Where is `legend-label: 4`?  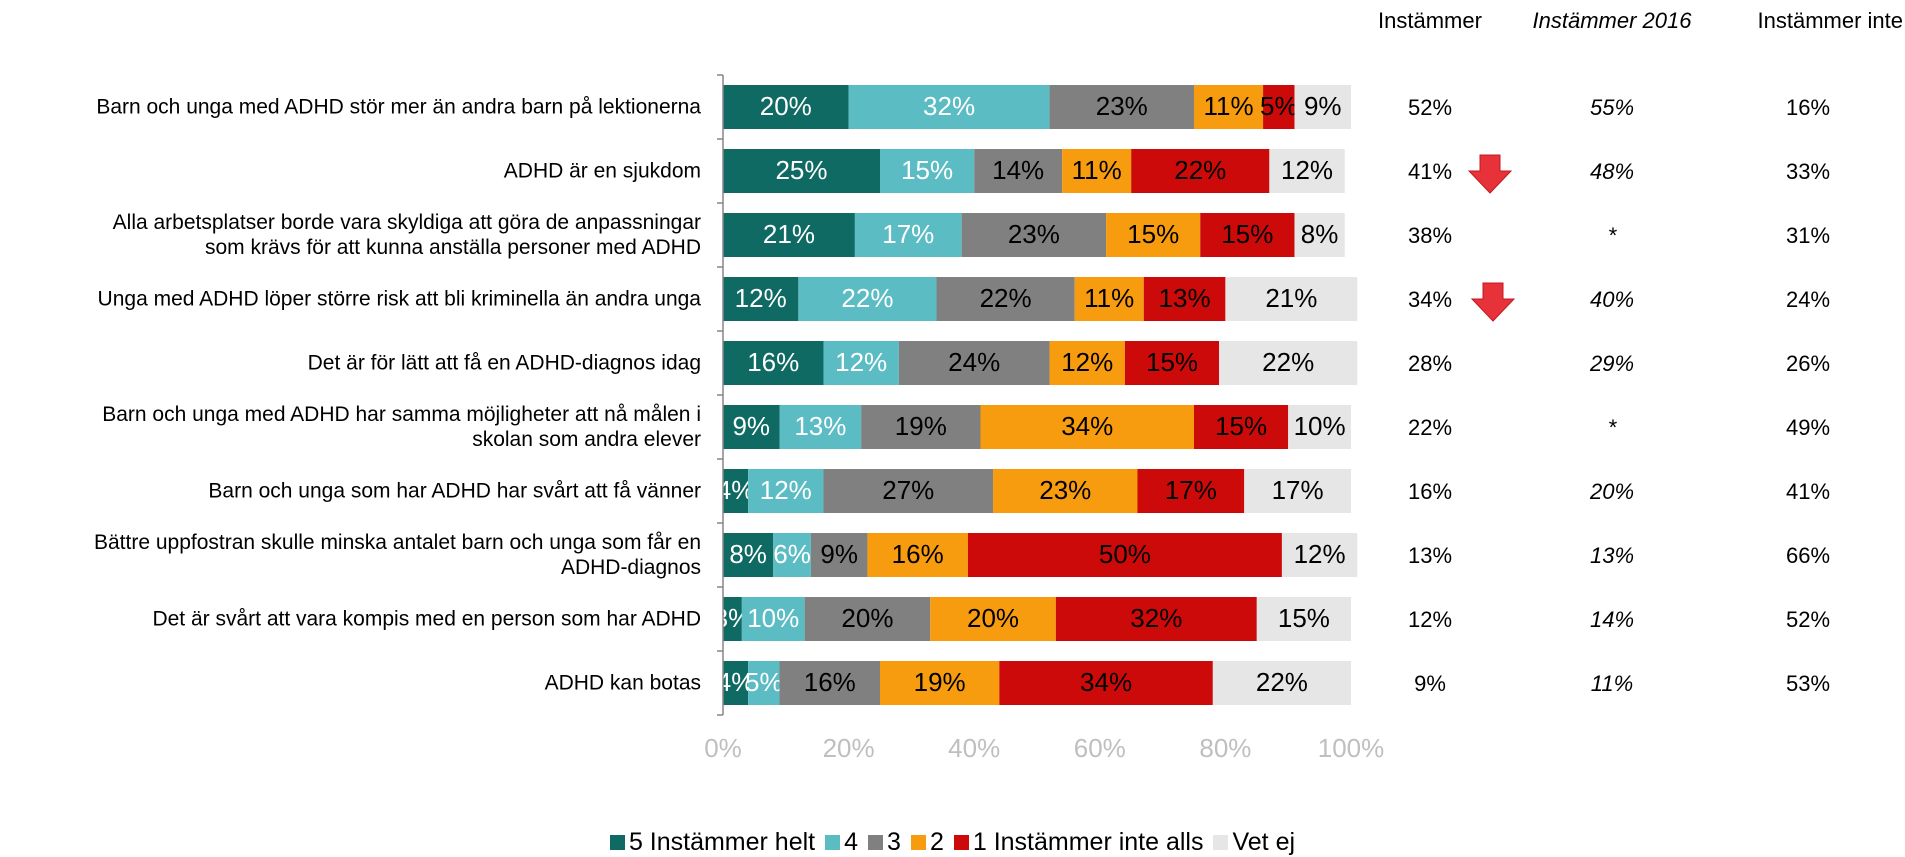 legend-label: 4 is located at coordinates (851, 842).